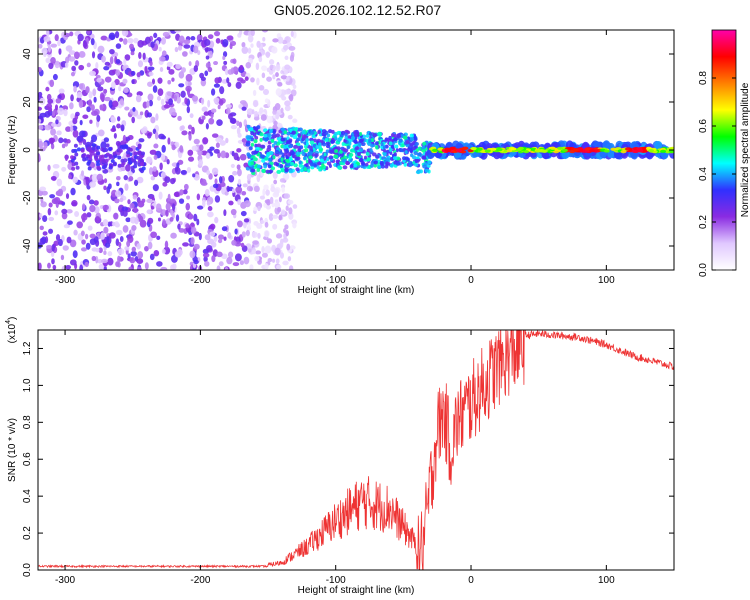 The height and width of the screenshot is (600, 750). I want to click on colorbar-tick-label: 0.2, so click(703, 222).